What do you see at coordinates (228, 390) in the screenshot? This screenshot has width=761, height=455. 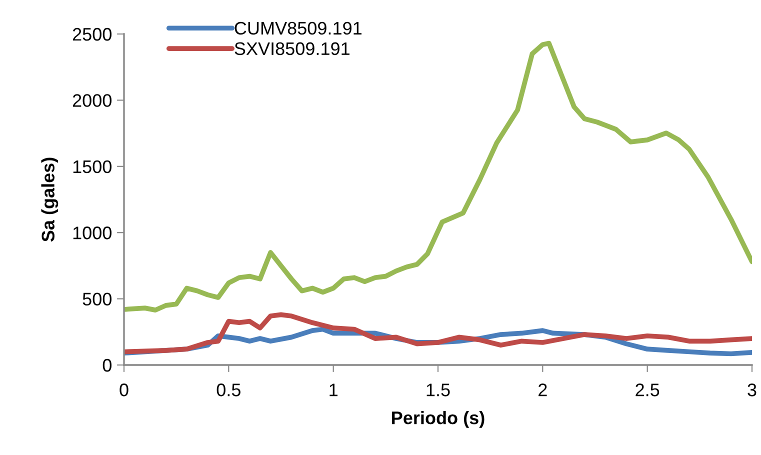 I see `x-tick-label: 0.5` at bounding box center [228, 390].